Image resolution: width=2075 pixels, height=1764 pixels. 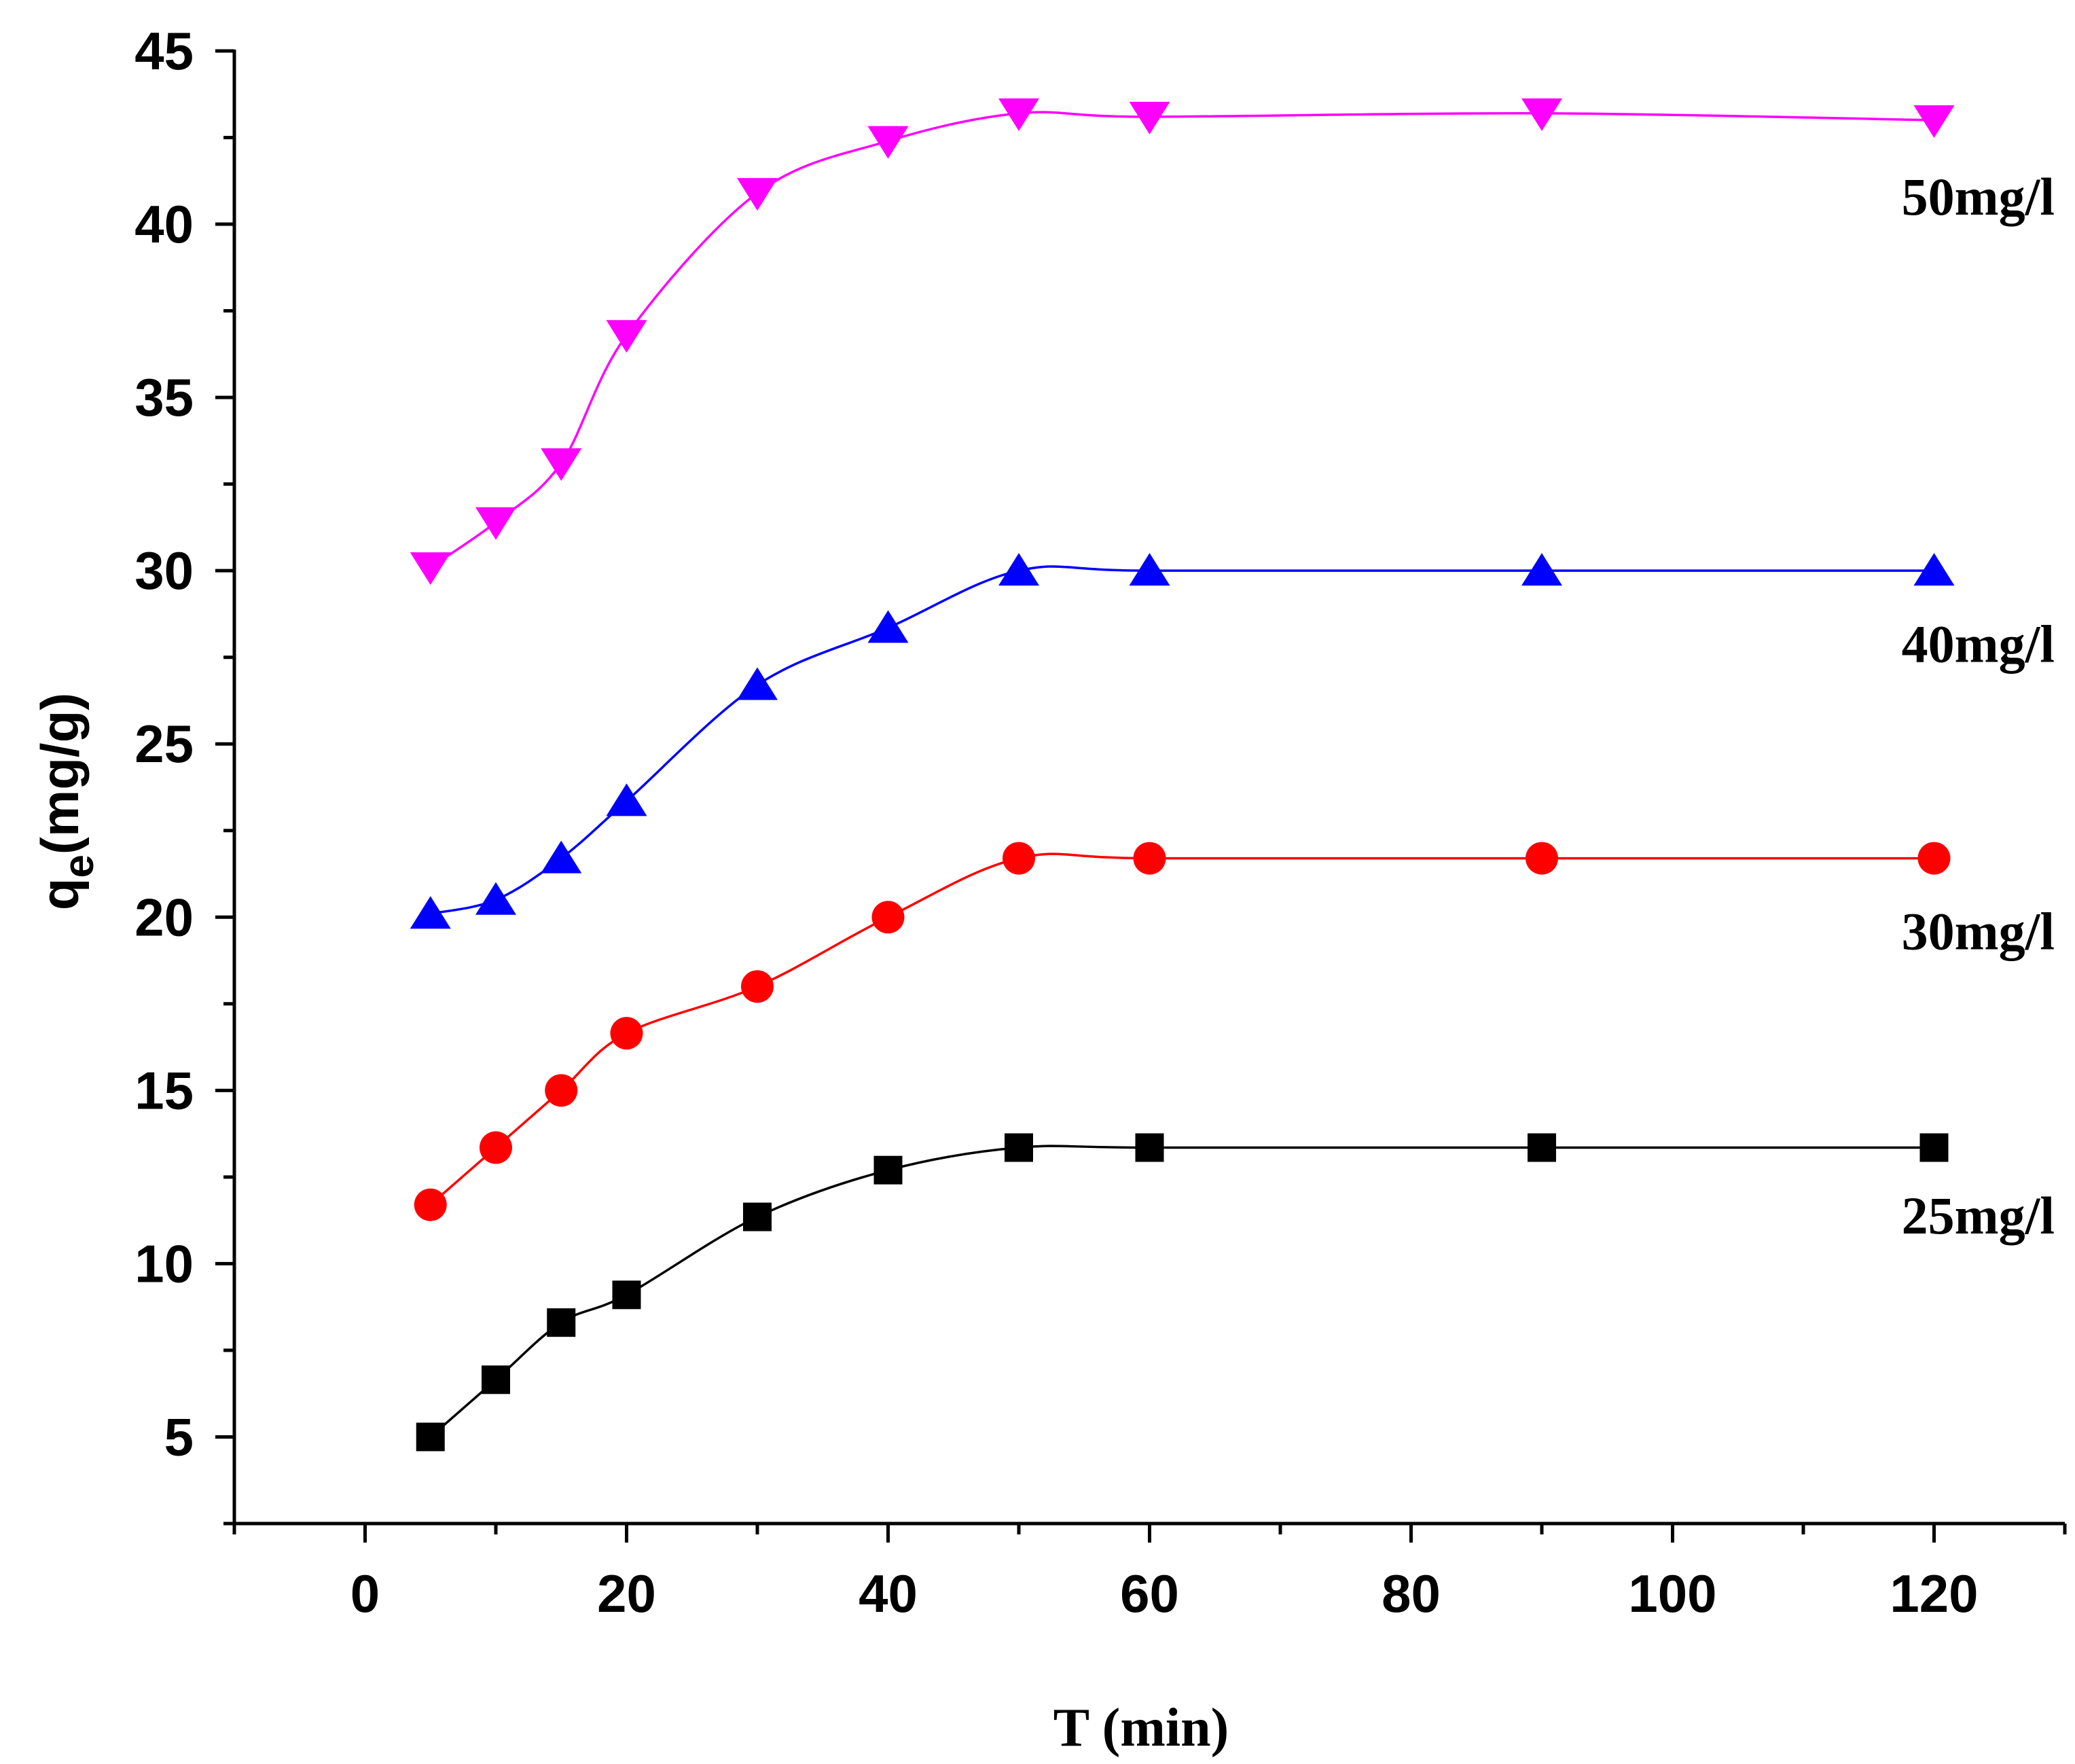 I want to click on y-tick-label: 25, so click(x=164, y=744).